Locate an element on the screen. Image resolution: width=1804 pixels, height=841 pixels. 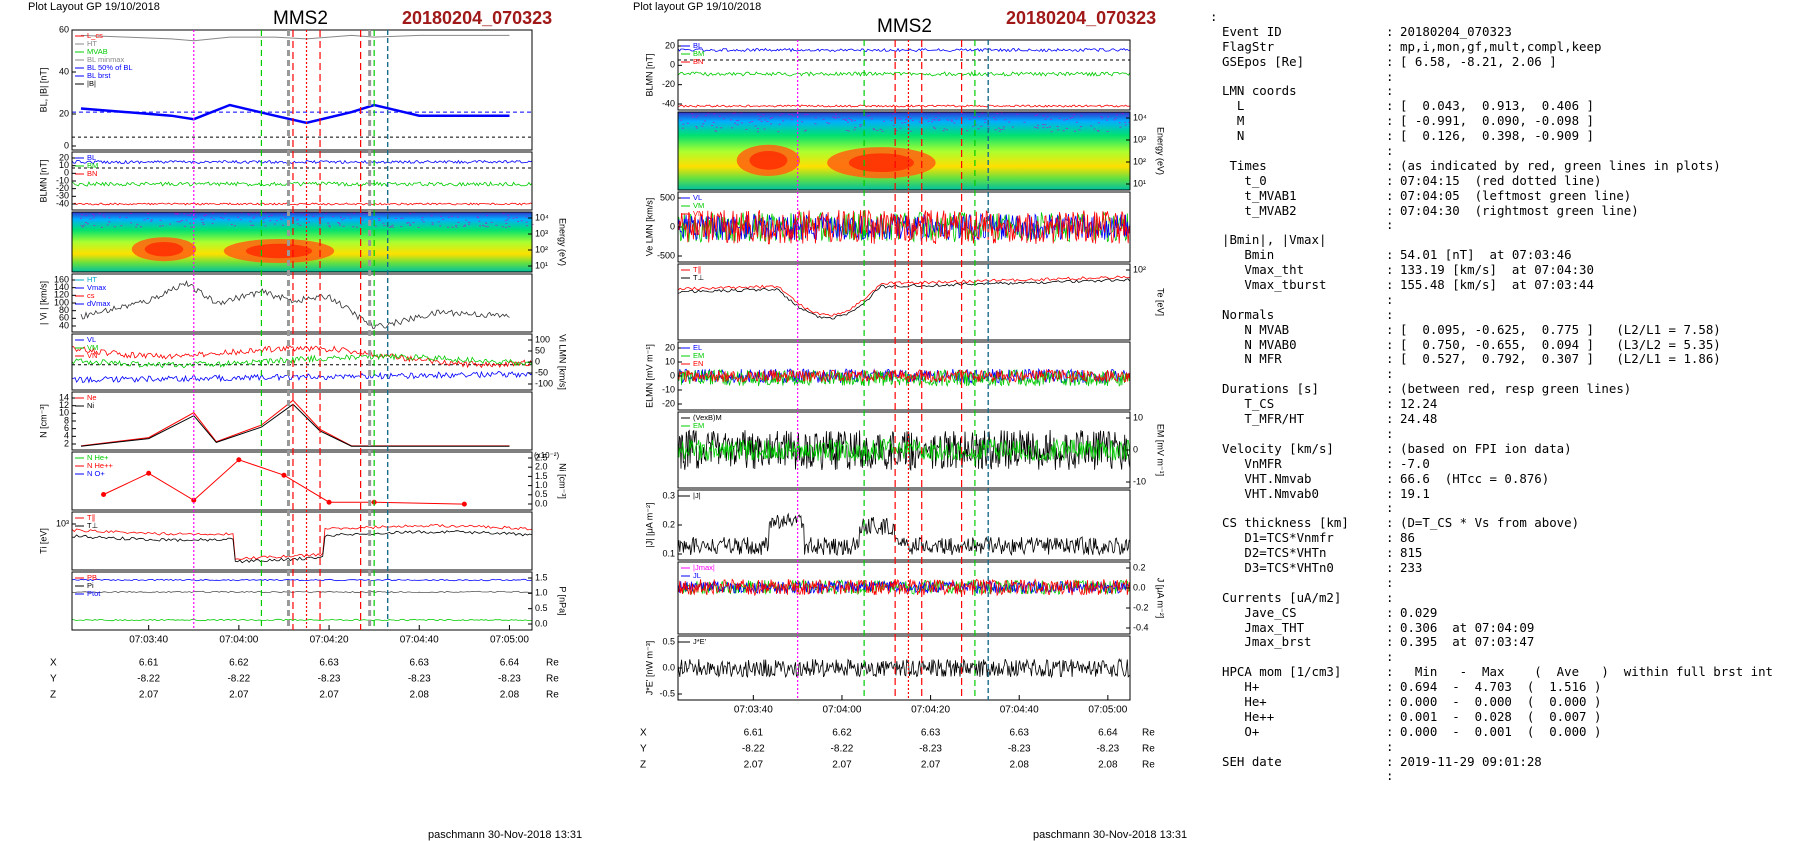
info-value: 0.000 - 0.000 ( 0.000 ) is located at coordinates (1501, 701).